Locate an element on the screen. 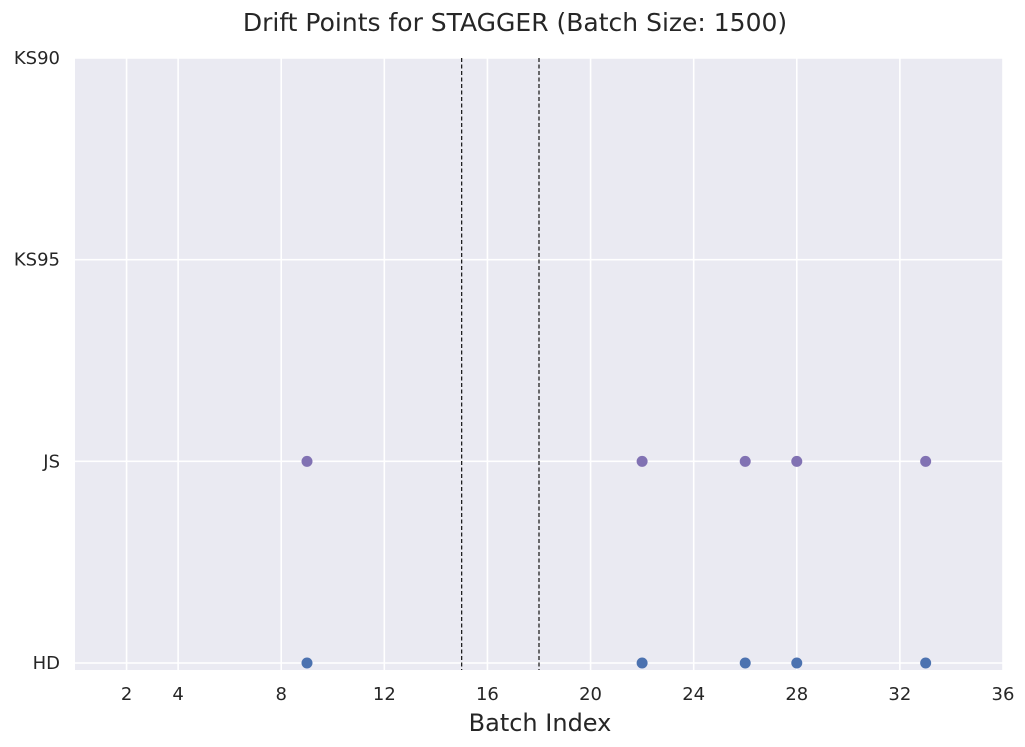 Image resolution: width=1025 pixels, height=747 pixels. x-tick-label: 36 is located at coordinates (1003, 694).